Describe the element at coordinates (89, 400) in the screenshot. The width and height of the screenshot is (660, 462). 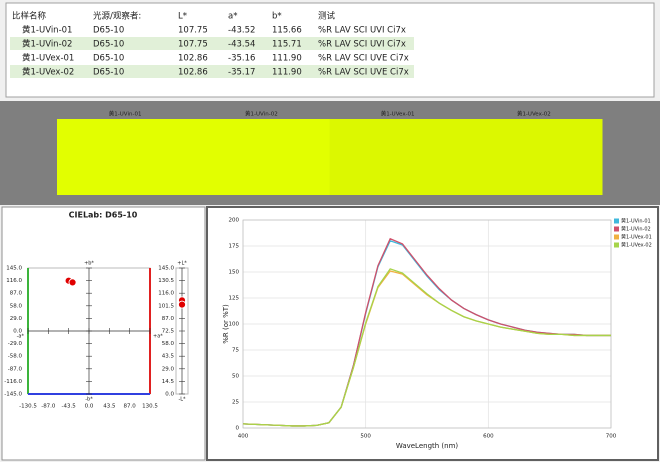
I see `axis-label: -b*` at that location.